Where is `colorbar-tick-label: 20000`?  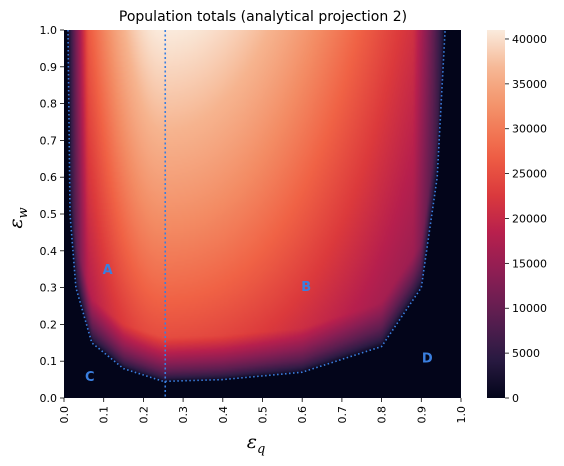
colorbar-tick-label: 20000 is located at coordinates (529, 218).